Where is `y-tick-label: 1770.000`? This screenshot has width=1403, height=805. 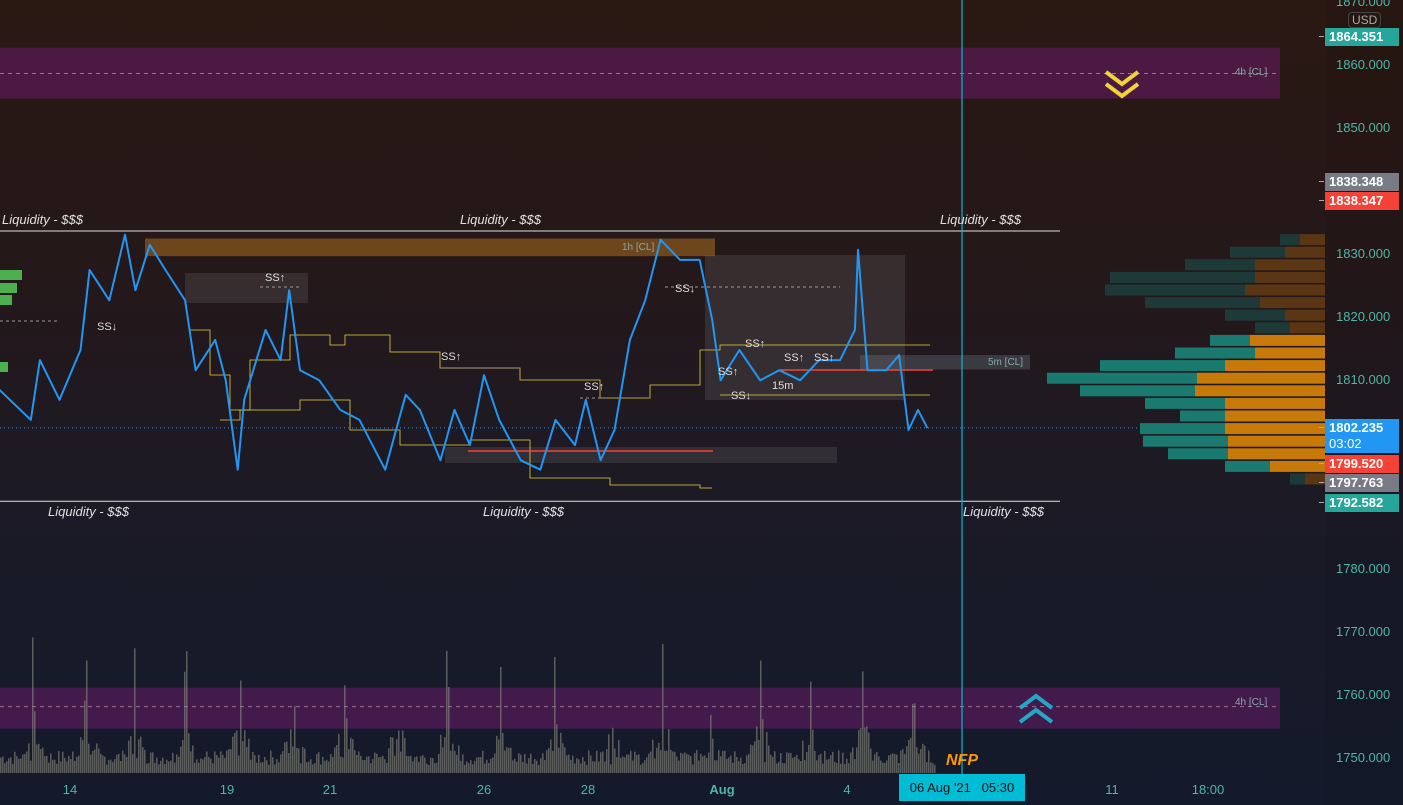 y-tick-label: 1770.000 is located at coordinates (1363, 631).